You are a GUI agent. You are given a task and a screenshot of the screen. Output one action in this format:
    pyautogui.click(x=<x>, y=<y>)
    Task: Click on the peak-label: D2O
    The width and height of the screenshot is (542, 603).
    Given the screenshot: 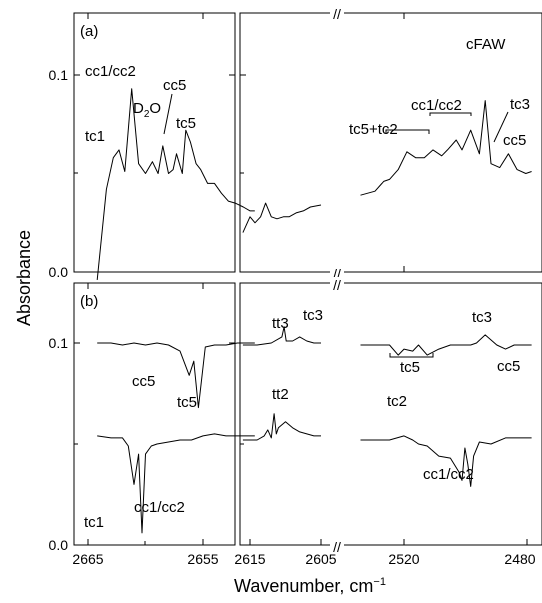 What is the action you would take?
    pyautogui.click(x=147, y=110)
    